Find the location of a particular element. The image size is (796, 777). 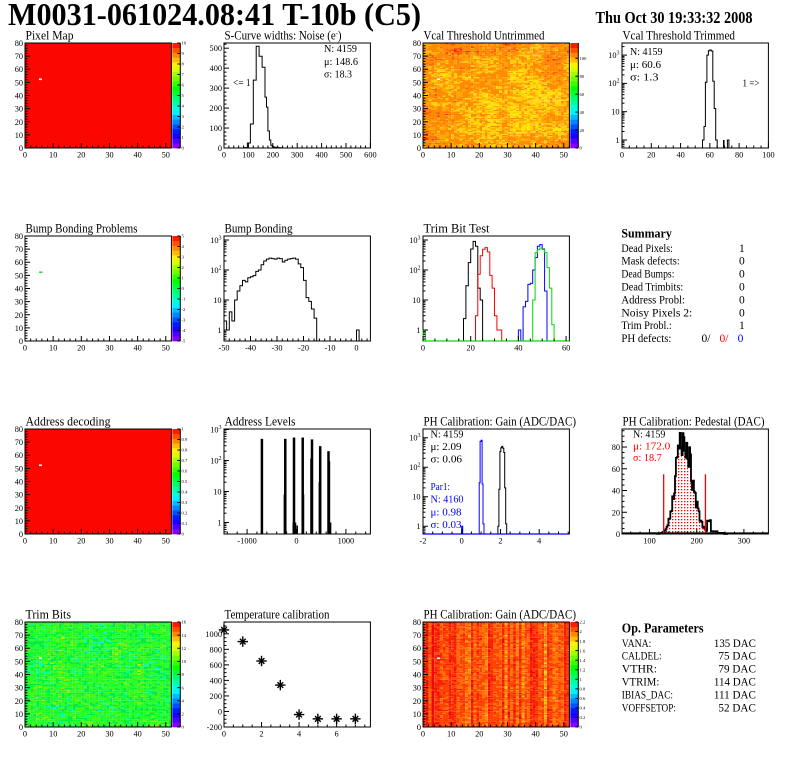

svg-text: -4 is located at coordinates (184, 330).